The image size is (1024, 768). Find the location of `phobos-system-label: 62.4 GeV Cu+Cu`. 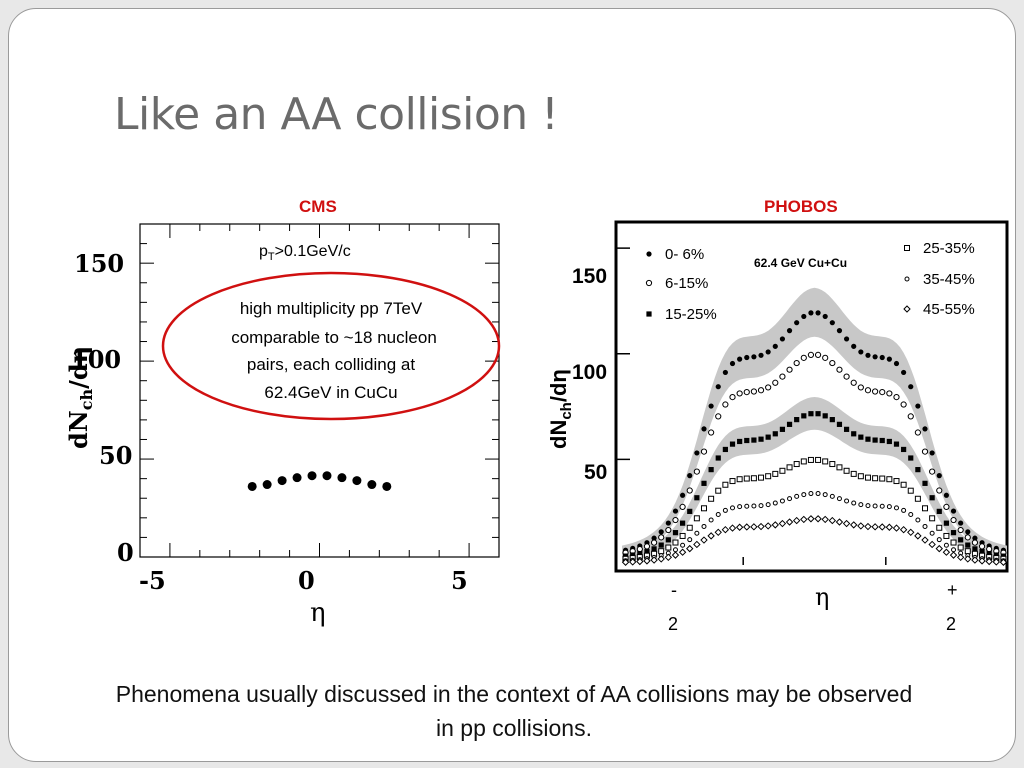

phobos-system-label: 62.4 GeV Cu+Cu is located at coordinates (800, 263).